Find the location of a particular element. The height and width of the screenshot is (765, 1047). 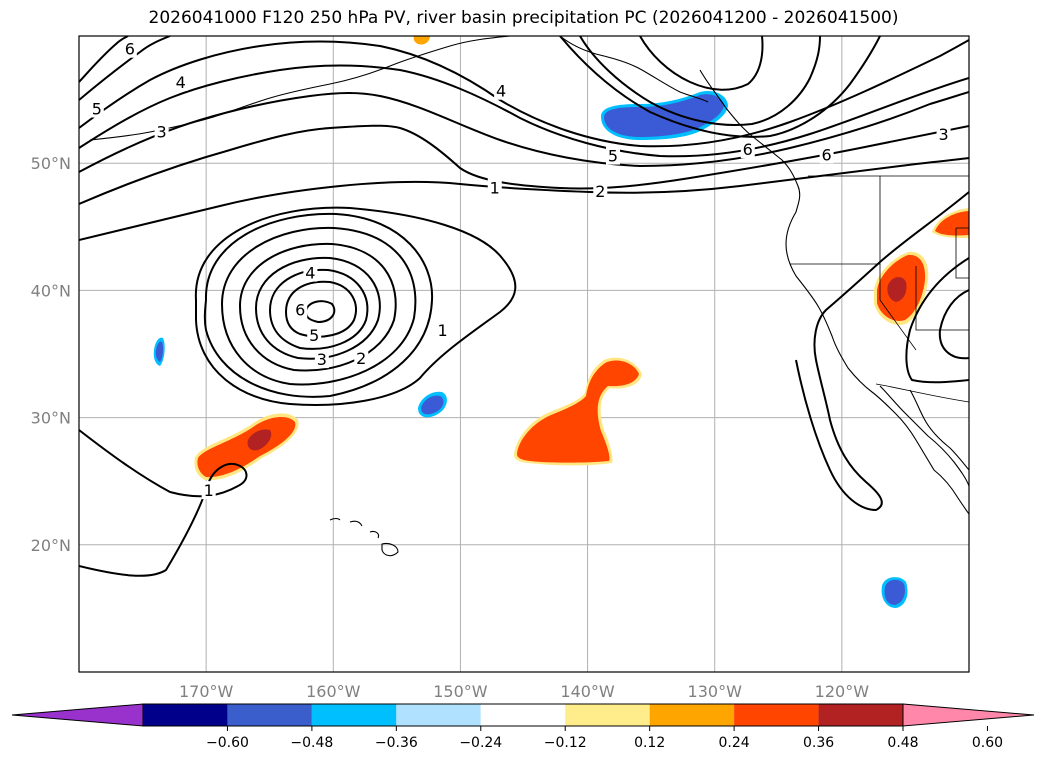

precip-positive-core is located at coordinates (259, 440).